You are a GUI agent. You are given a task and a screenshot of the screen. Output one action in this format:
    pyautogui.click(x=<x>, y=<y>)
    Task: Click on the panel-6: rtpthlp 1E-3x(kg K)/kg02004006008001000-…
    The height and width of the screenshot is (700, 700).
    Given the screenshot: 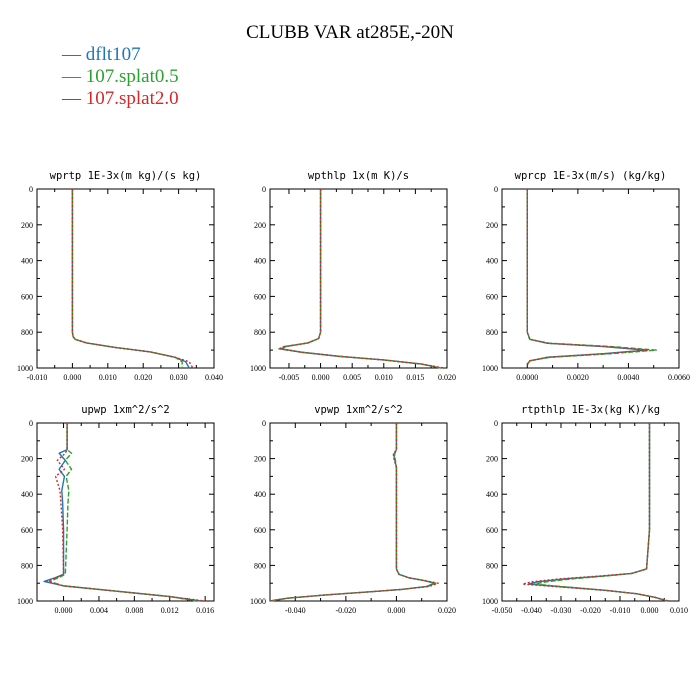 What is the action you would take?
    pyautogui.click(x=585, y=509)
    